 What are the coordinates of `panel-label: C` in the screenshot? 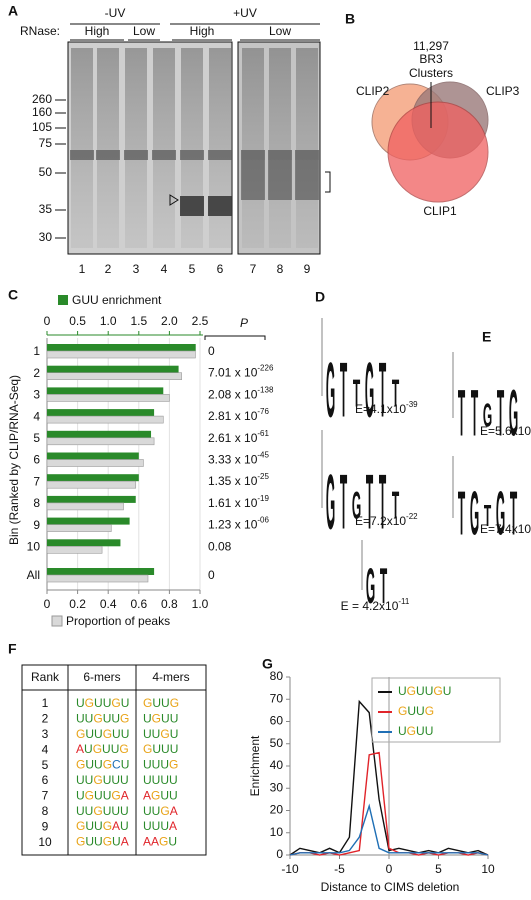 It's located at (13, 295).